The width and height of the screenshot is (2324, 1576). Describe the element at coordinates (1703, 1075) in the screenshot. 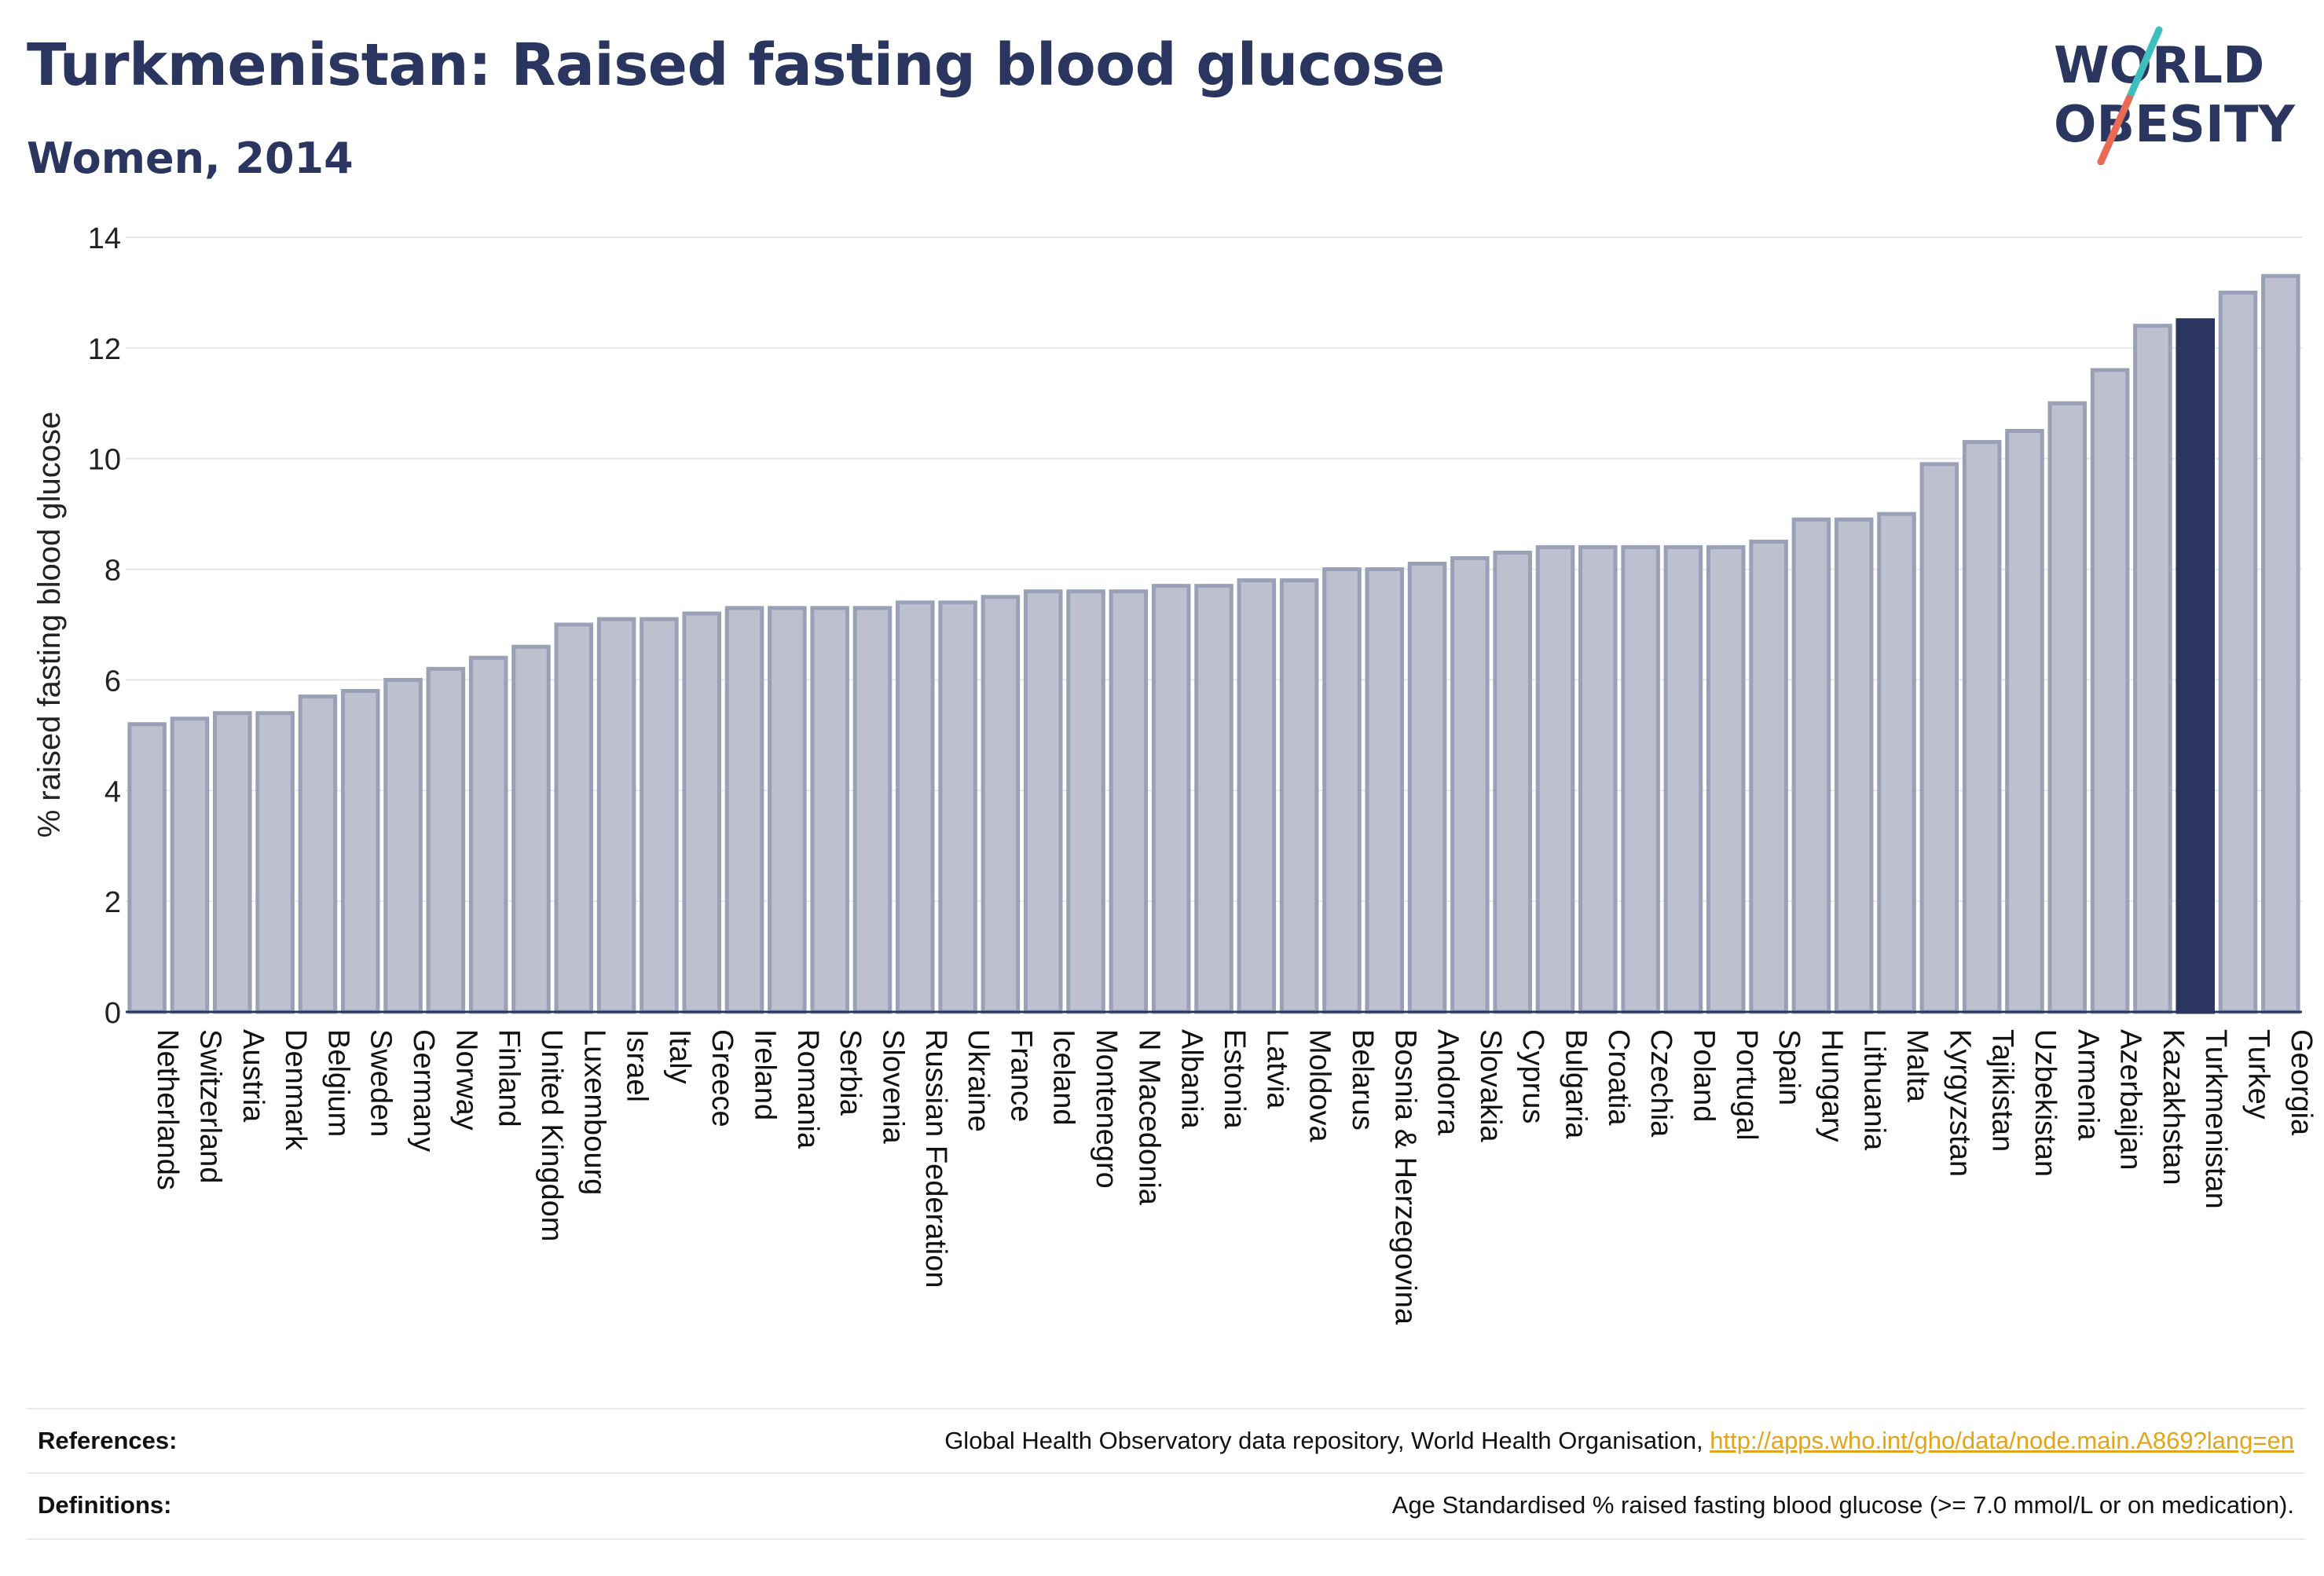

I see `x-tick-label: Poland` at that location.